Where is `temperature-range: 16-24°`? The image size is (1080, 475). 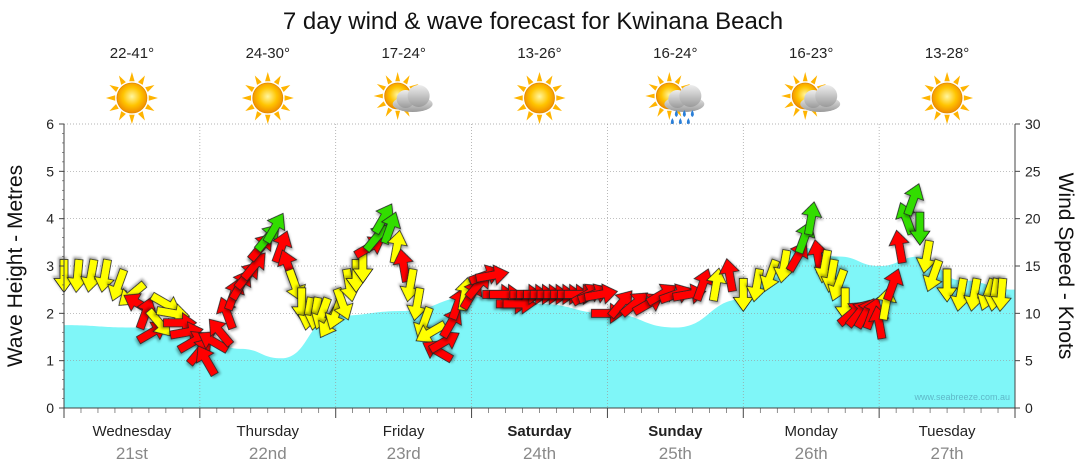
temperature-range: 16-24° is located at coordinates (675, 53).